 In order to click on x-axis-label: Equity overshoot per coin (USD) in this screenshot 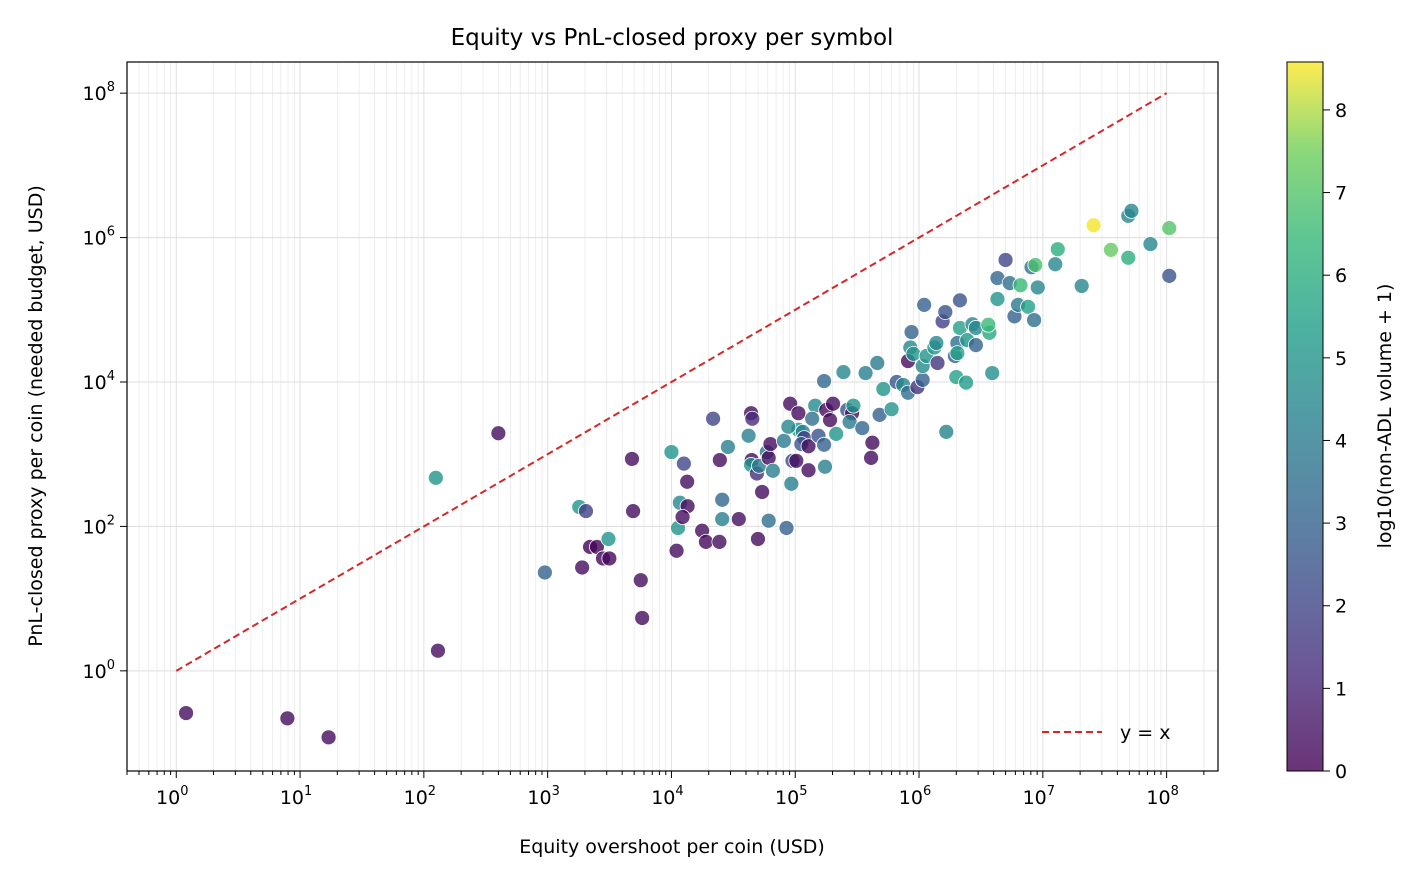, I will do `click(672, 847)`.